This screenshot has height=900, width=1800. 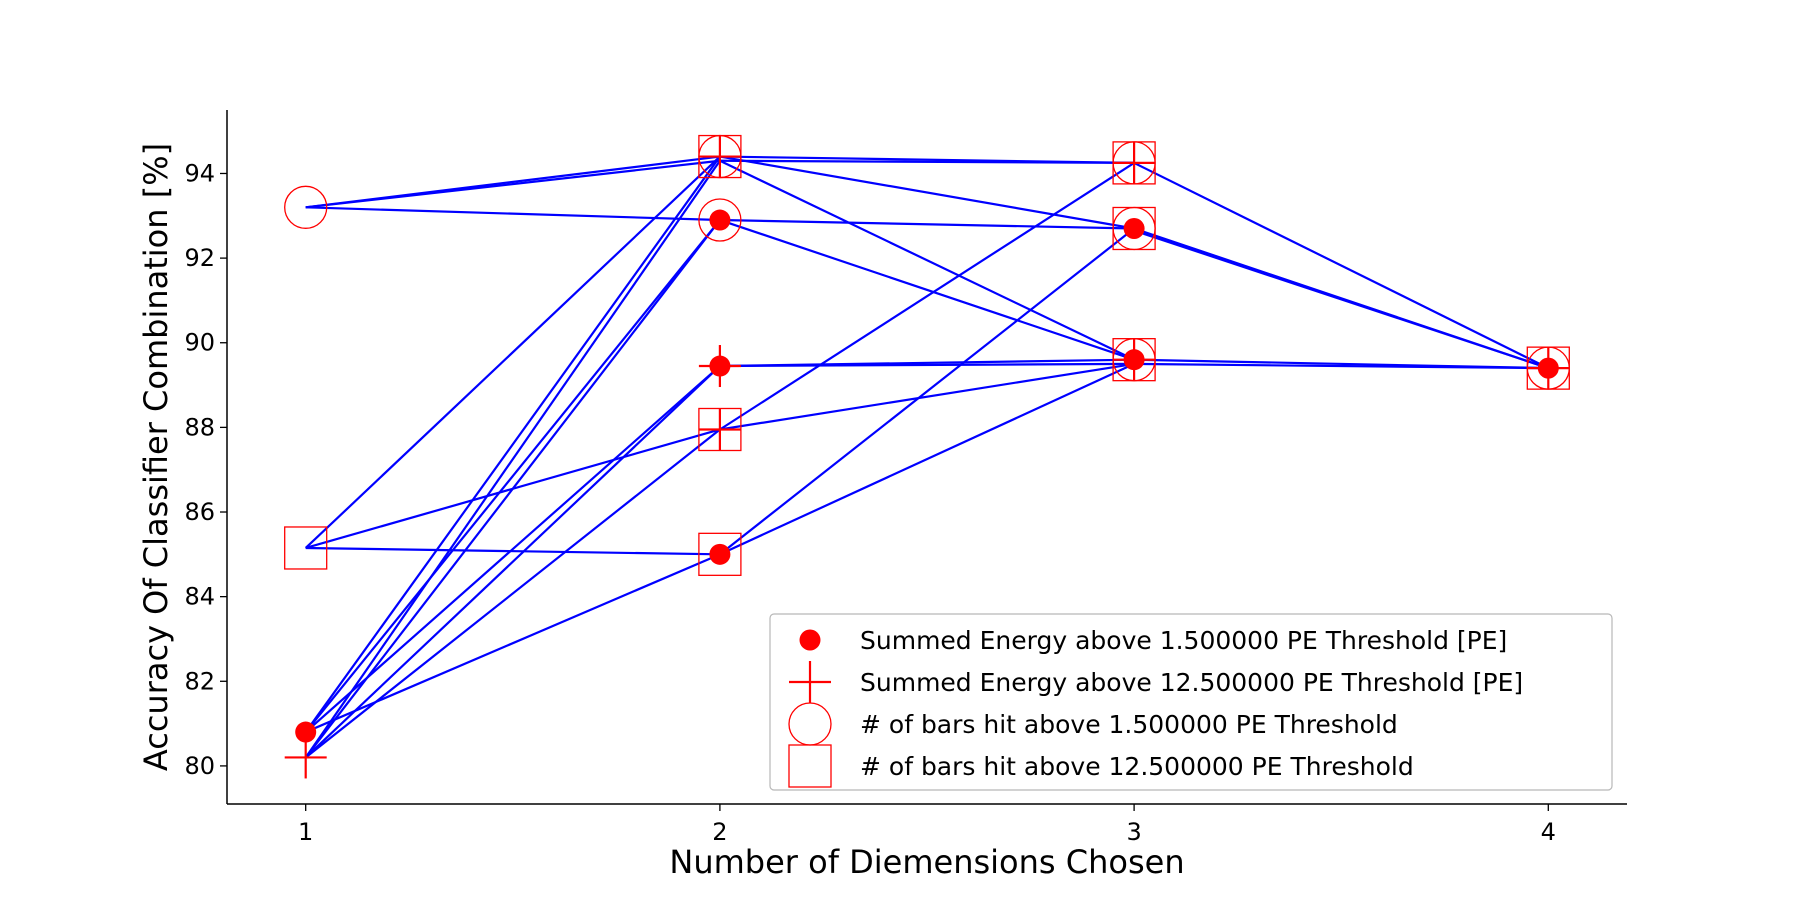 I want to click on x-axis-label: Number of Diemensions Chosen, so click(x=926, y=862).